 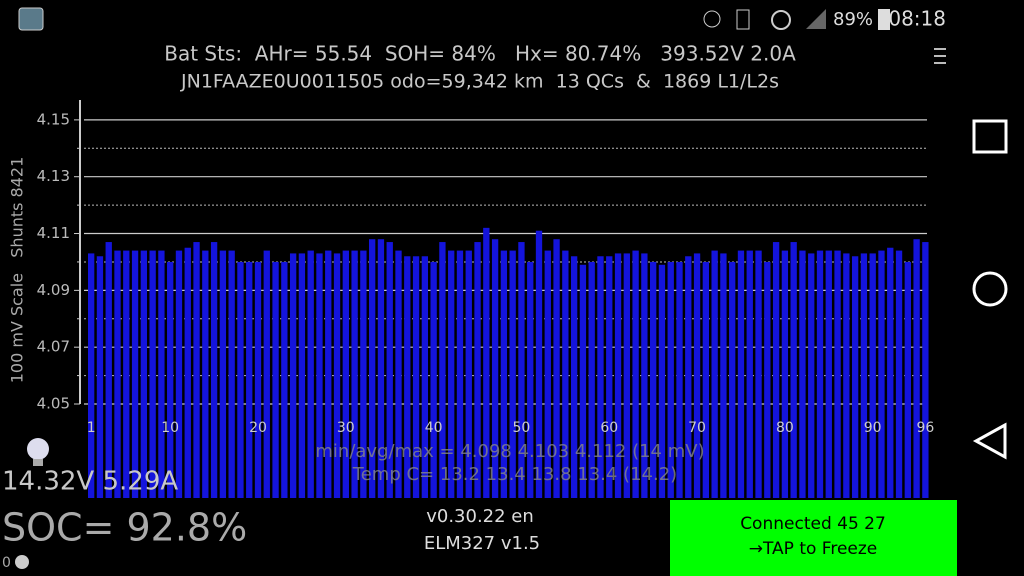 What do you see at coordinates (712, 19) in the screenshot?
I see `bluetooth-icon` at bounding box center [712, 19].